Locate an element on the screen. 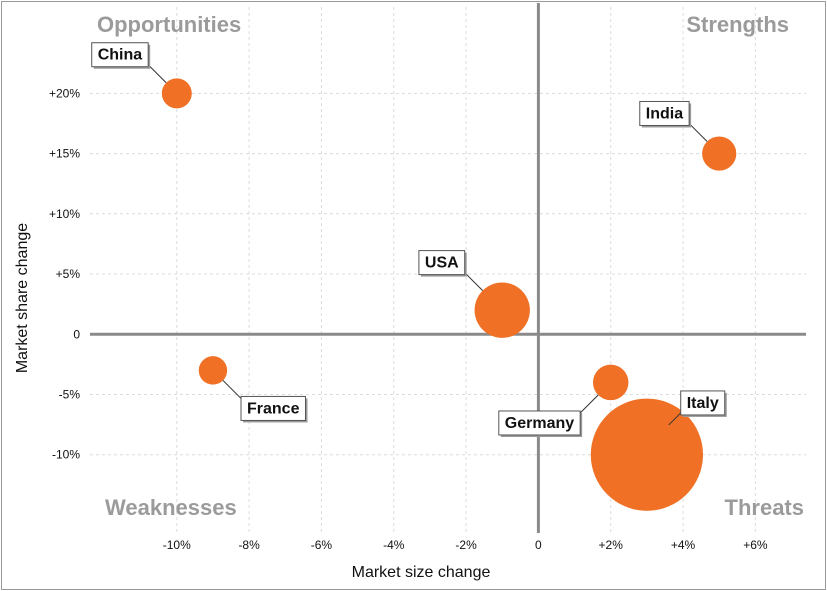 The height and width of the screenshot is (591, 827). y-tick-label: 0 is located at coordinates (76, 334).